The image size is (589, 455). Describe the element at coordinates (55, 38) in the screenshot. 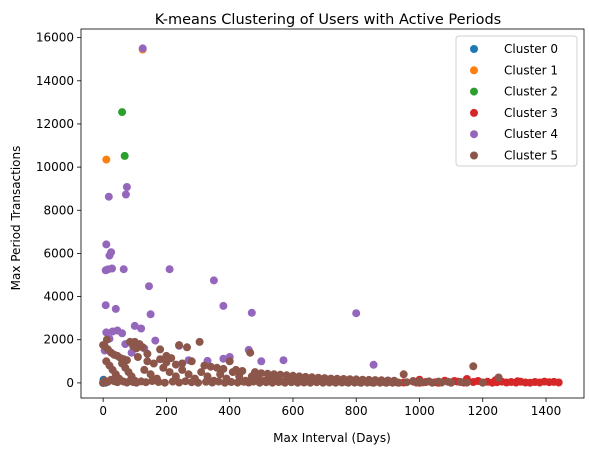

I see `y-tick-label: 16000` at that location.